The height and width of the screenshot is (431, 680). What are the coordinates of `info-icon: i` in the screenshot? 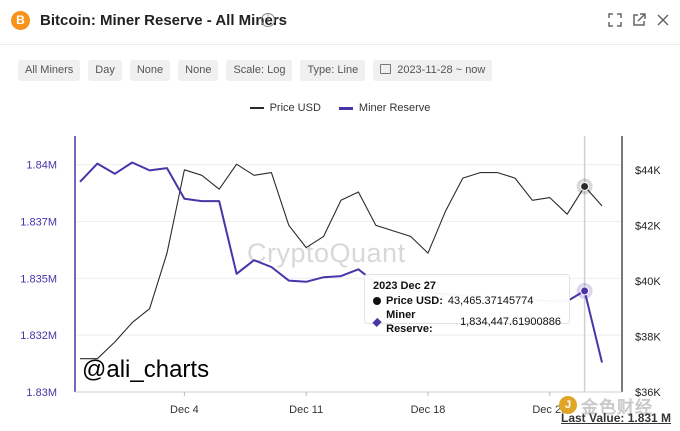 It's located at (268, 20).